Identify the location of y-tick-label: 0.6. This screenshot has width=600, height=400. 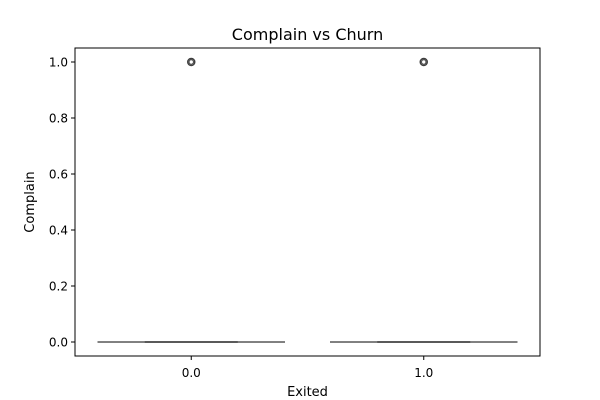
(58, 175).